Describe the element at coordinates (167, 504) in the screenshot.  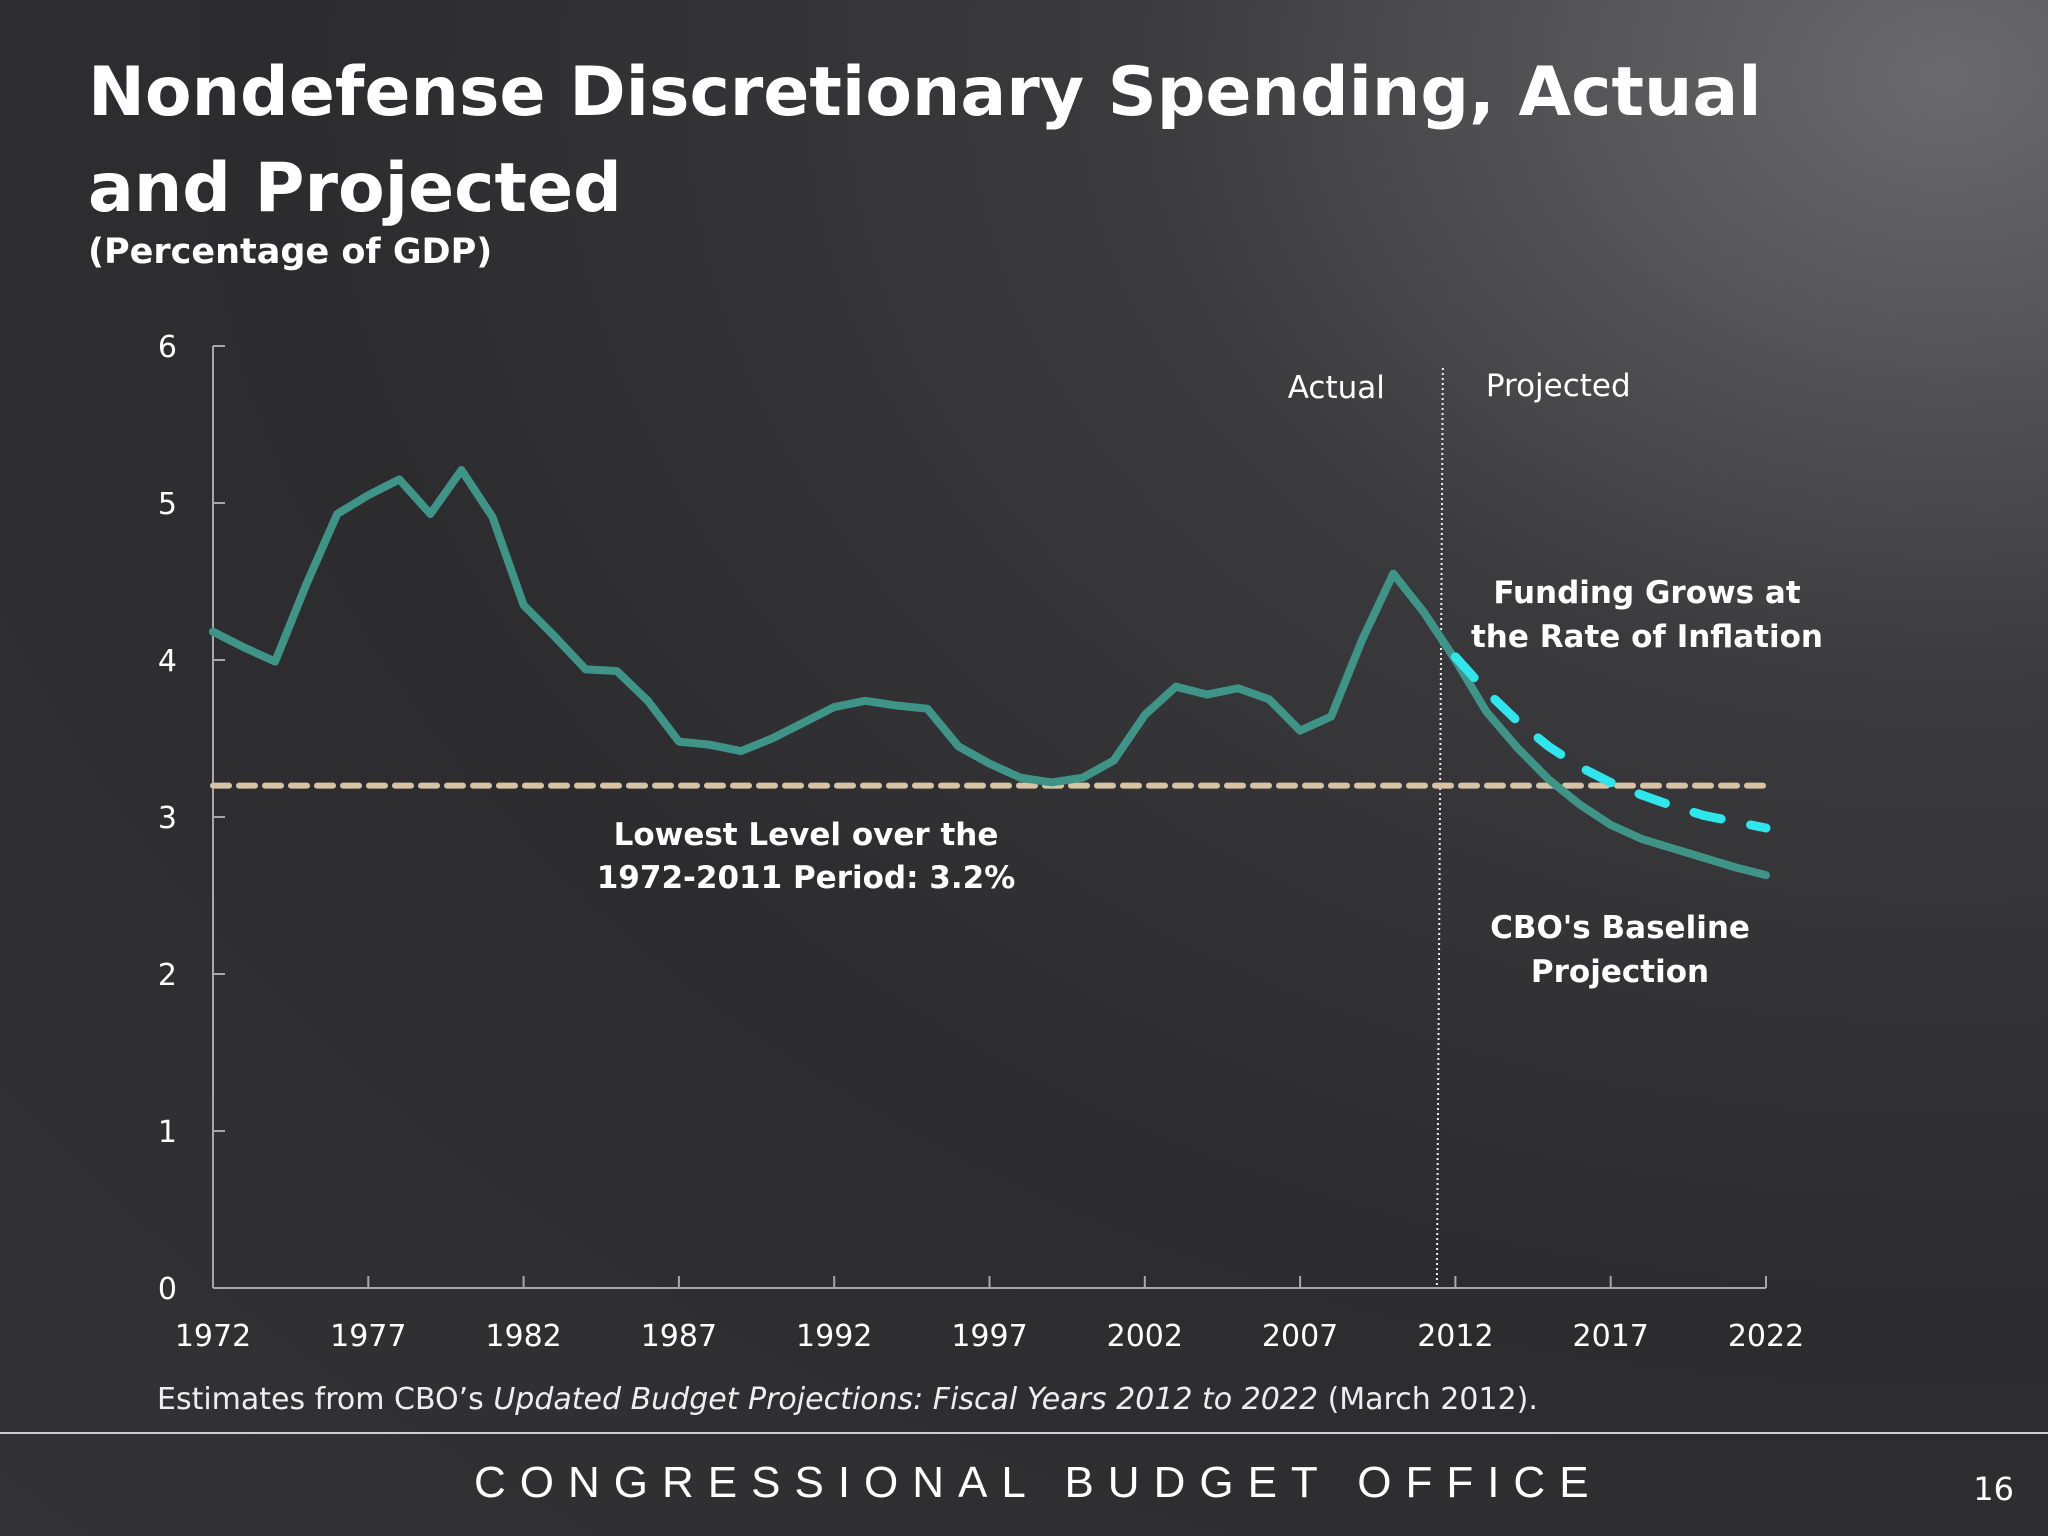
I see `y-tick-label: 5` at that location.